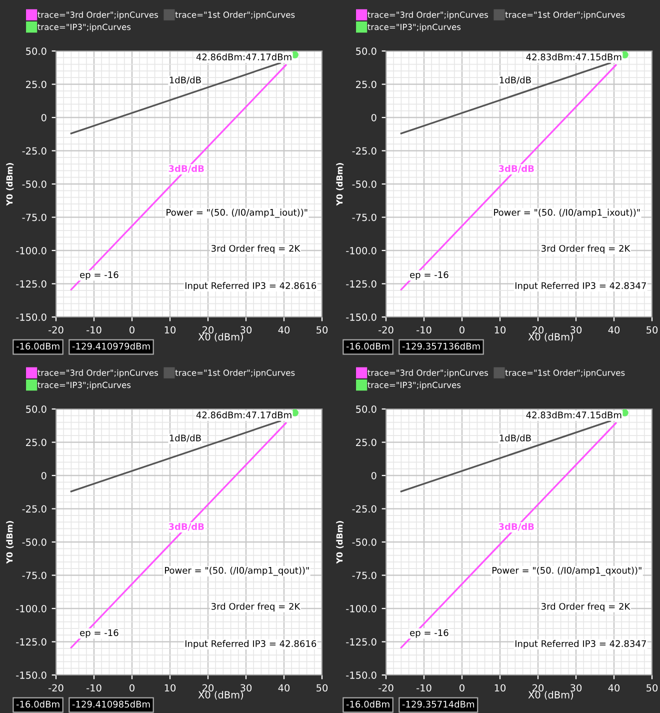 This screenshot has width=660, height=713. What do you see at coordinates (441, 346) in the screenshot?
I see `text: -129.357136dBm` at bounding box center [441, 346].